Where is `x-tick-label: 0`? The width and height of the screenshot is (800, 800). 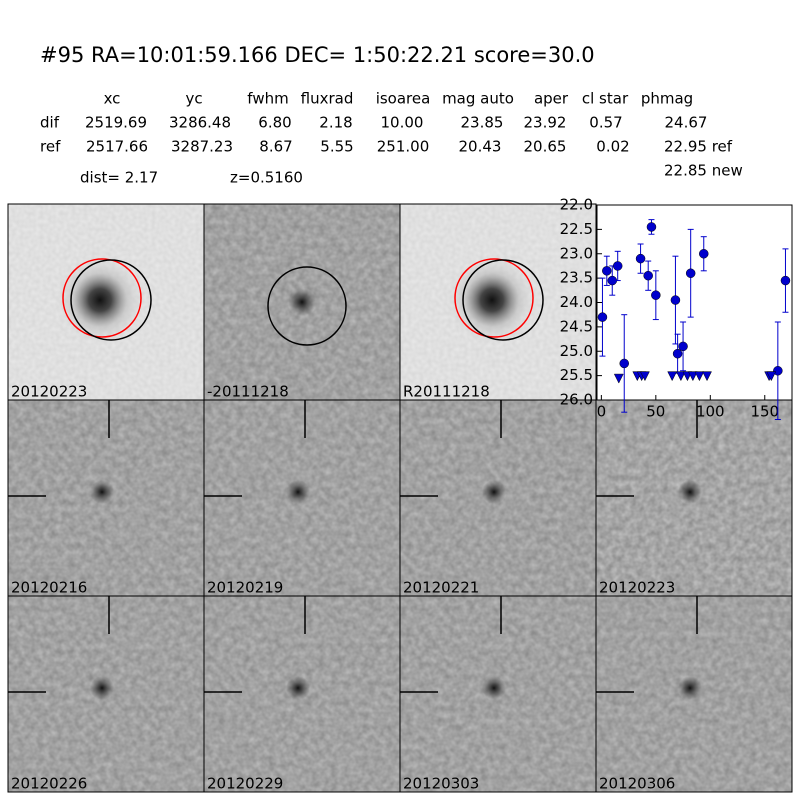
x-tick-label: 0 is located at coordinates (602, 412).